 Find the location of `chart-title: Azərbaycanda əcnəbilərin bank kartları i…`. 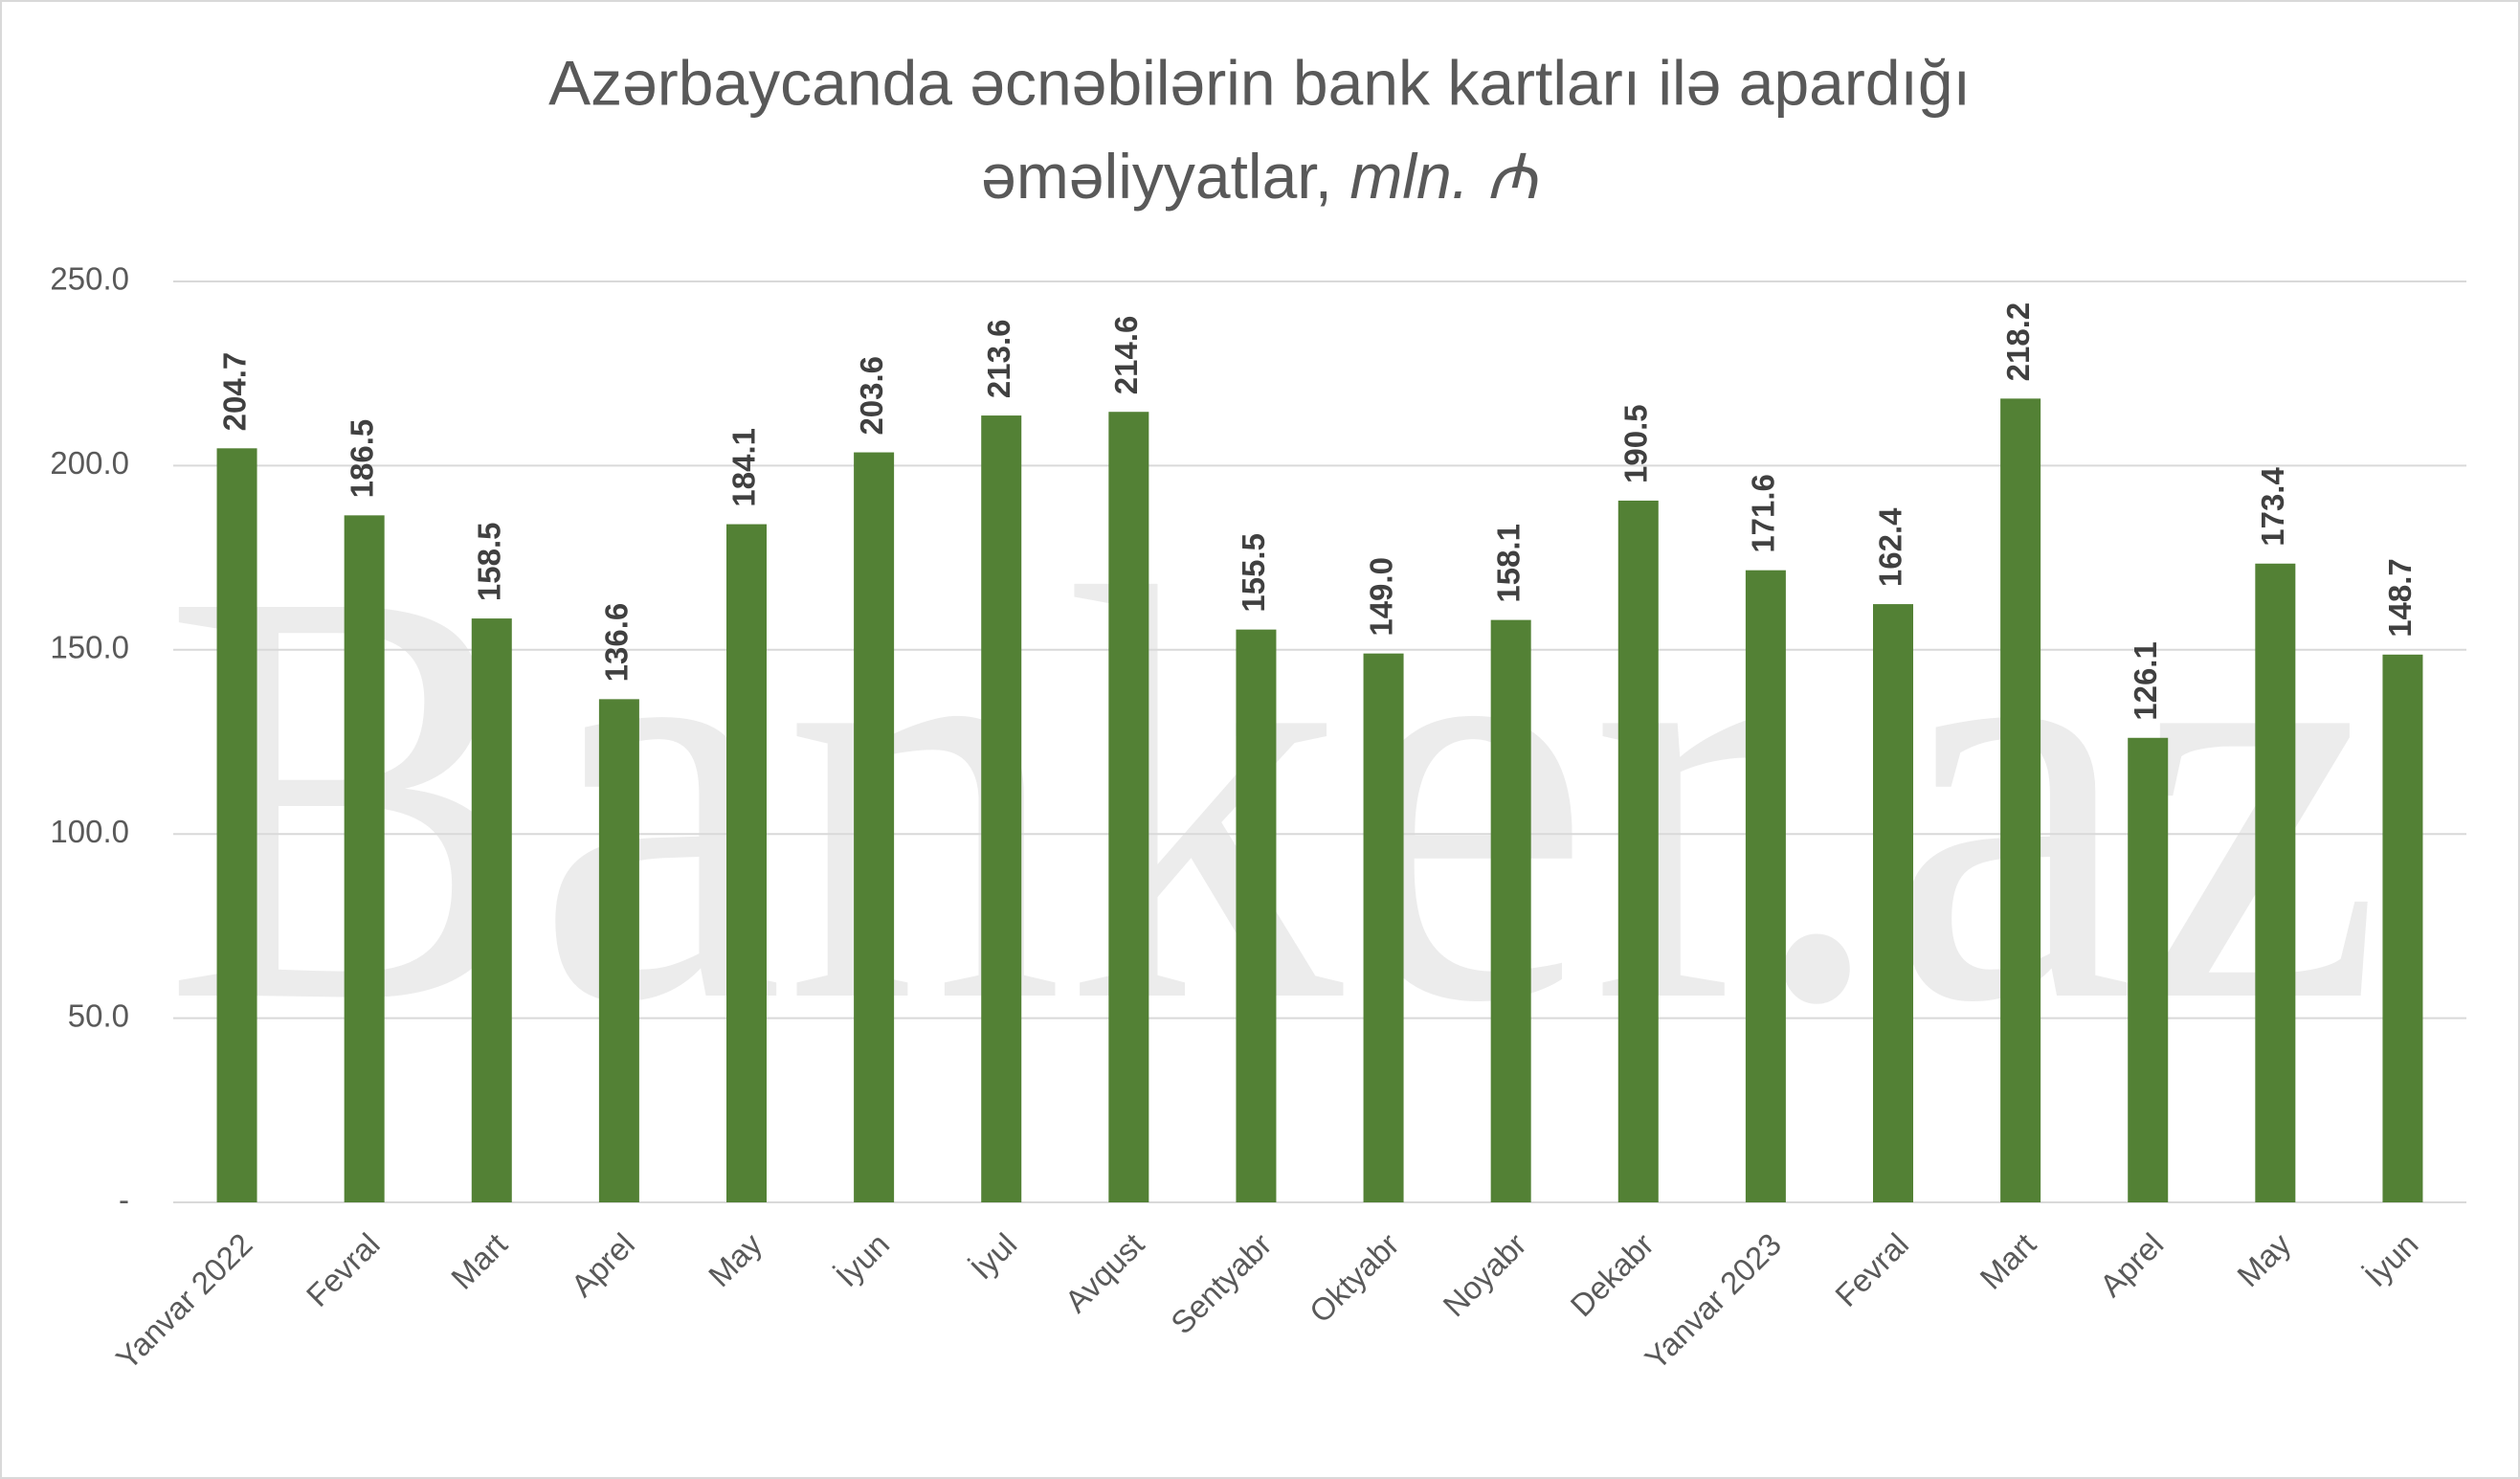

chart-title: Azərbaycanda əcnəbilərin bank kartları i… is located at coordinates (1259, 82).